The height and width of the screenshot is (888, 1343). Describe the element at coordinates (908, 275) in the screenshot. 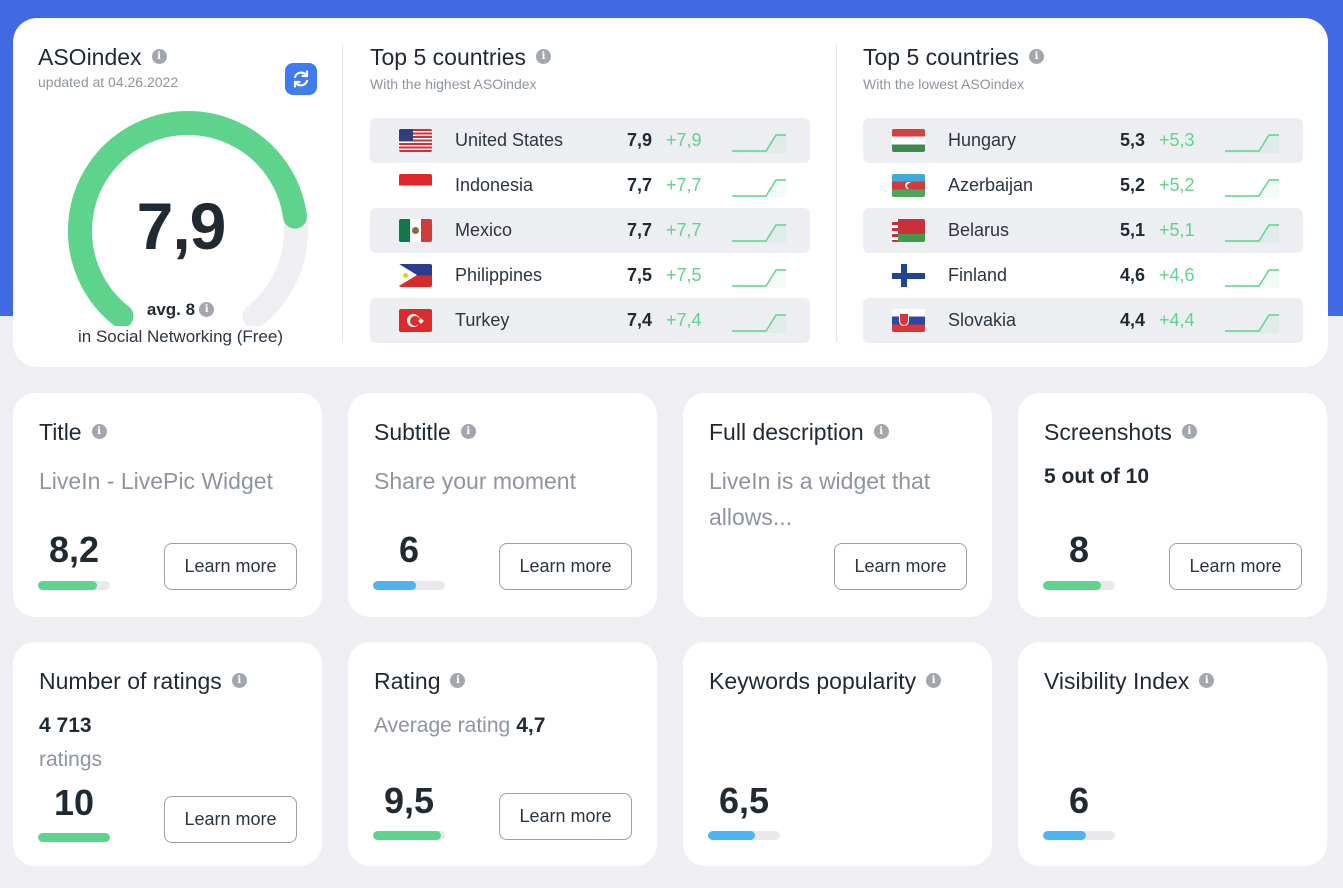

I see `fi-flag-icon` at that location.